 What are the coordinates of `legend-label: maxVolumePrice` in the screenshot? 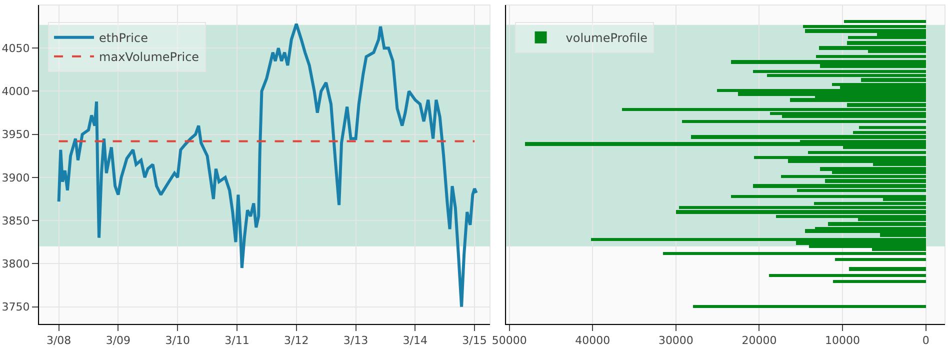 It's located at (149, 57).